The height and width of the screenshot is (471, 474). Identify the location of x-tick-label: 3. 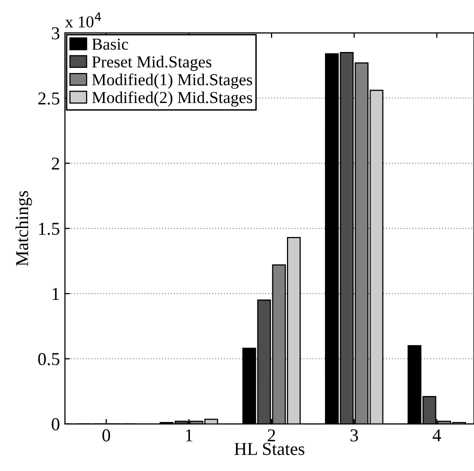
(354, 435).